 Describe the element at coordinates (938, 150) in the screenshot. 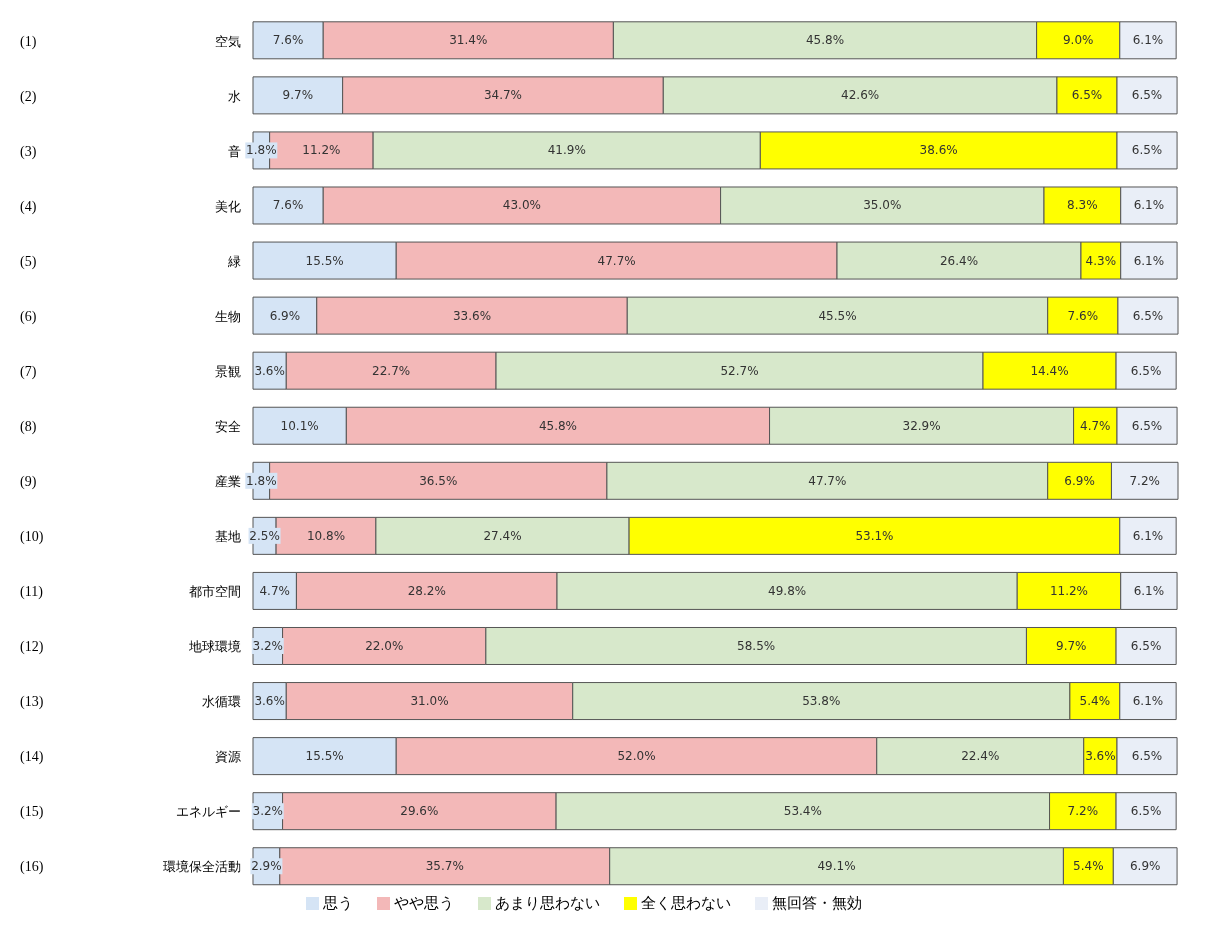

I see `data-label: 38.6%` at that location.